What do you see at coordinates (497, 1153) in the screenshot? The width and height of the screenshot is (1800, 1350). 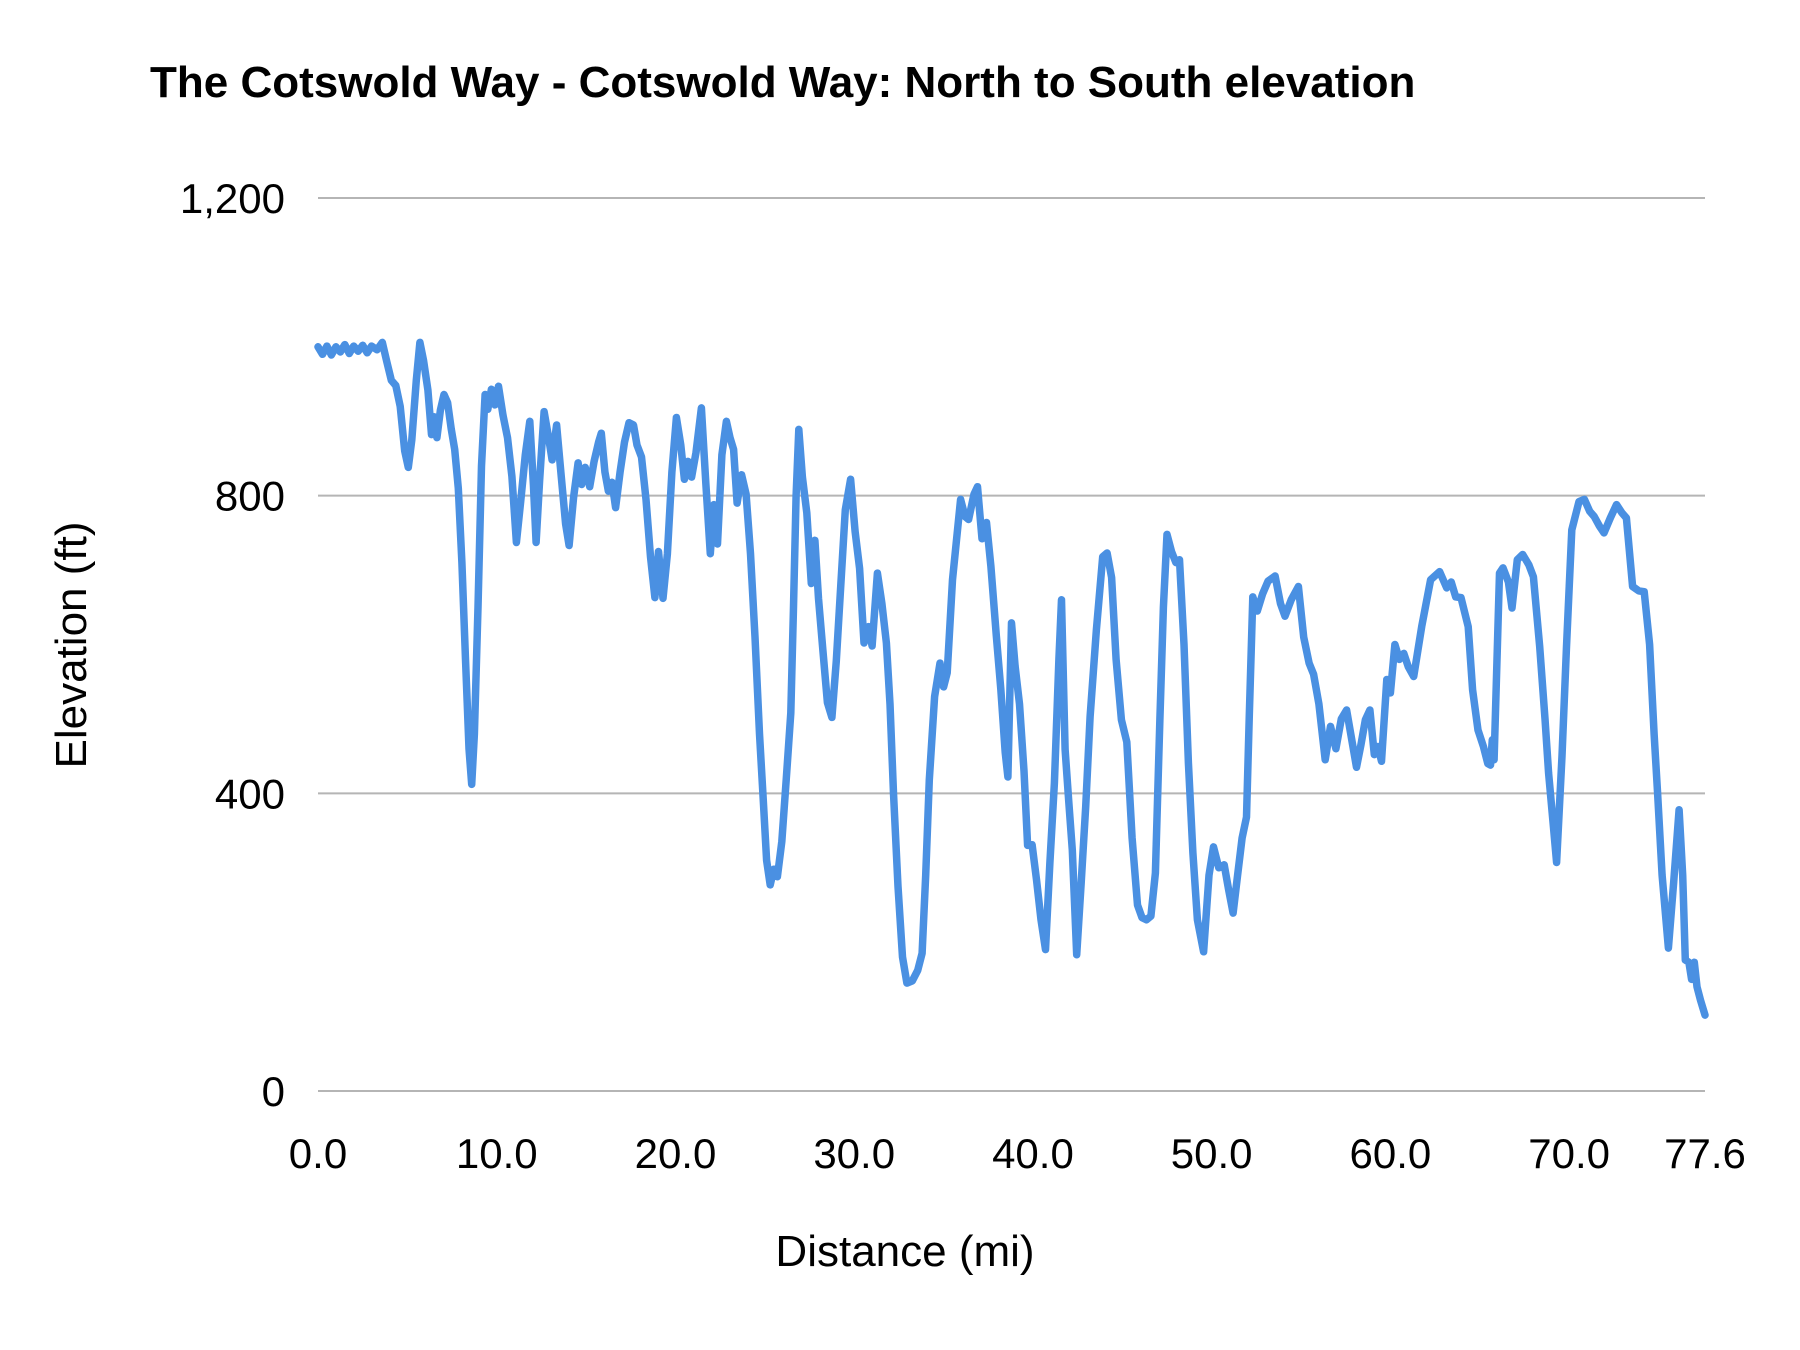 I see `x-tick-label-10.0: 10.0` at bounding box center [497, 1153].